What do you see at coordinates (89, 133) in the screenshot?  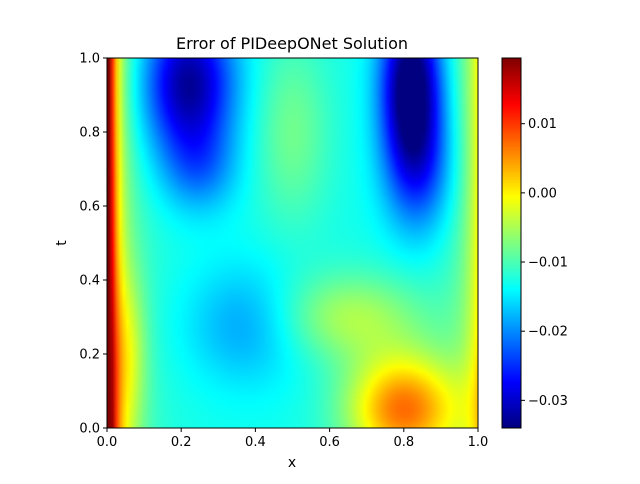 I see `y-tick-label: 0.8` at bounding box center [89, 133].